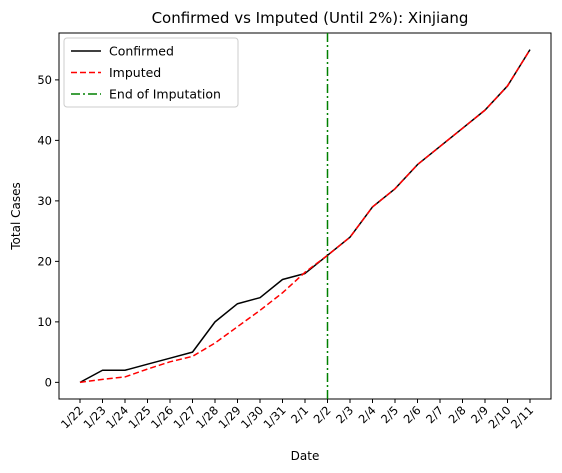  I want to click on x-axis-label: Date, so click(305, 456).